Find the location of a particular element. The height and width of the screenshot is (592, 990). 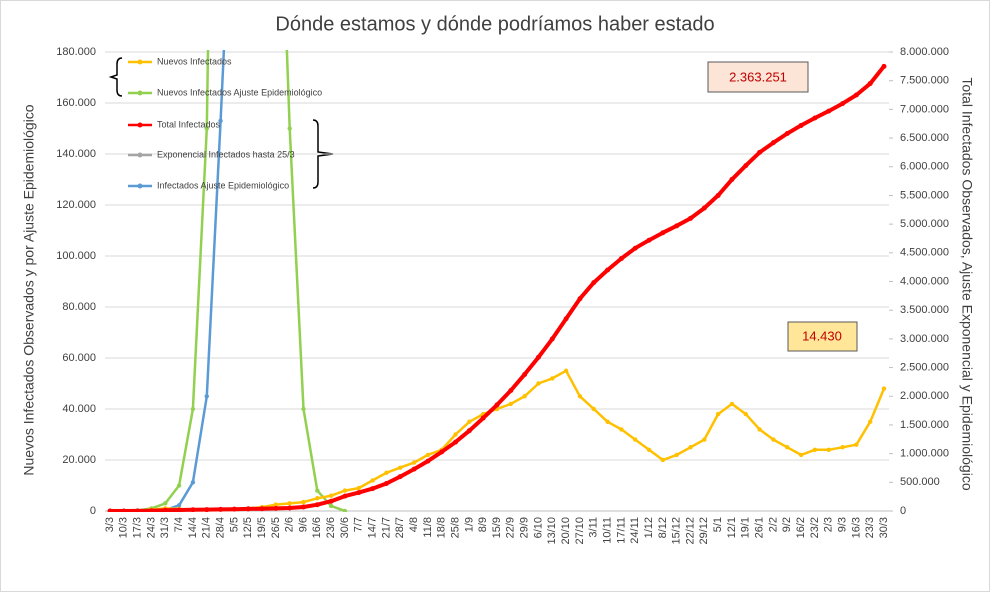

x-tick-label: 8/9 is located at coordinates (483, 524).